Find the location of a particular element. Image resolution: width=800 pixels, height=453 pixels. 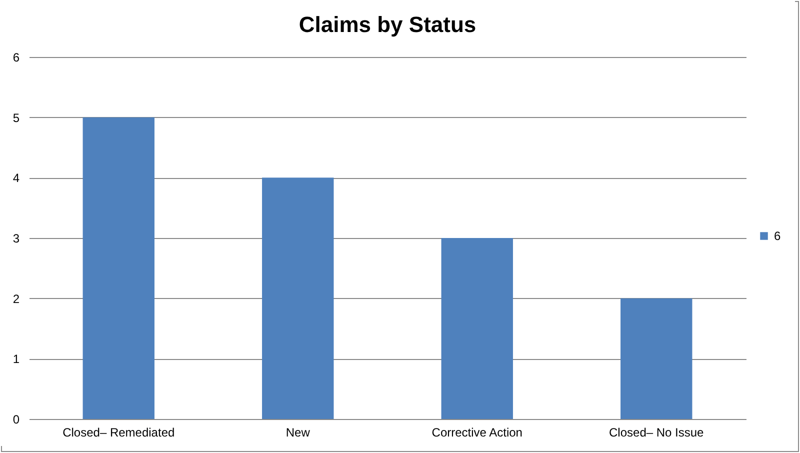

y-tick-label: 3 is located at coordinates (16, 239).